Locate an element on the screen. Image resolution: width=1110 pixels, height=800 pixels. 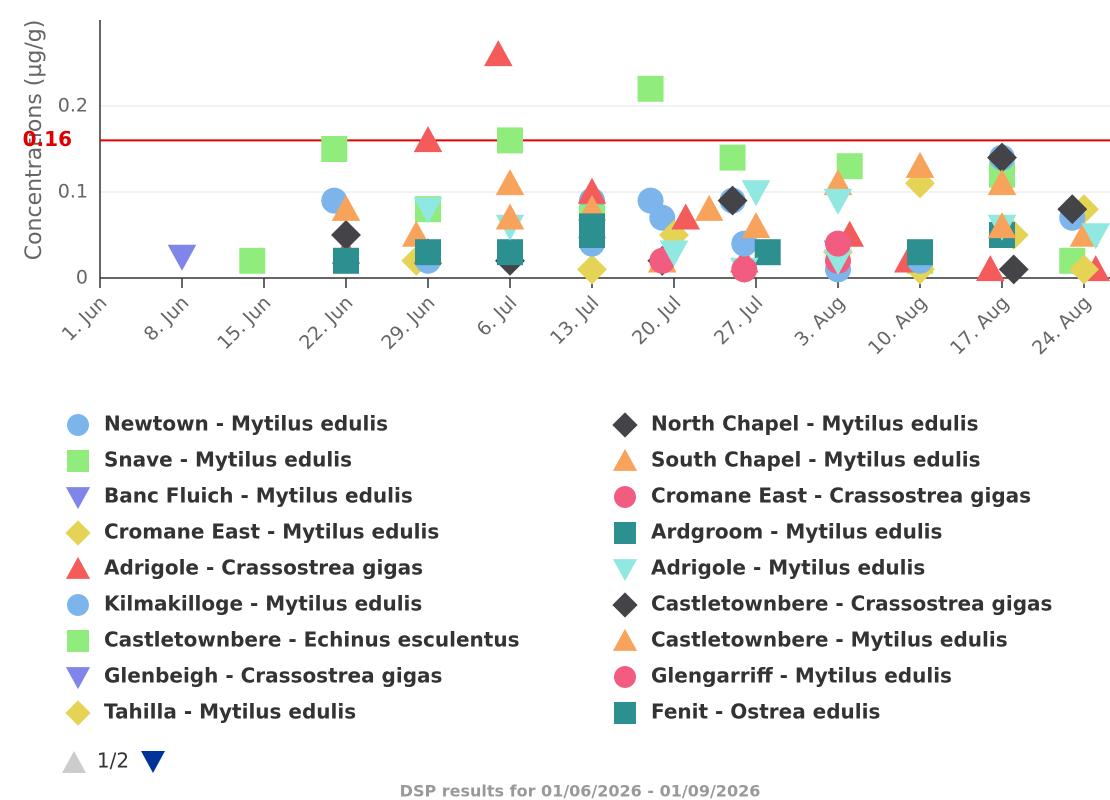
legend-label: Tahilla - Mytilus edulis is located at coordinates (230, 712).